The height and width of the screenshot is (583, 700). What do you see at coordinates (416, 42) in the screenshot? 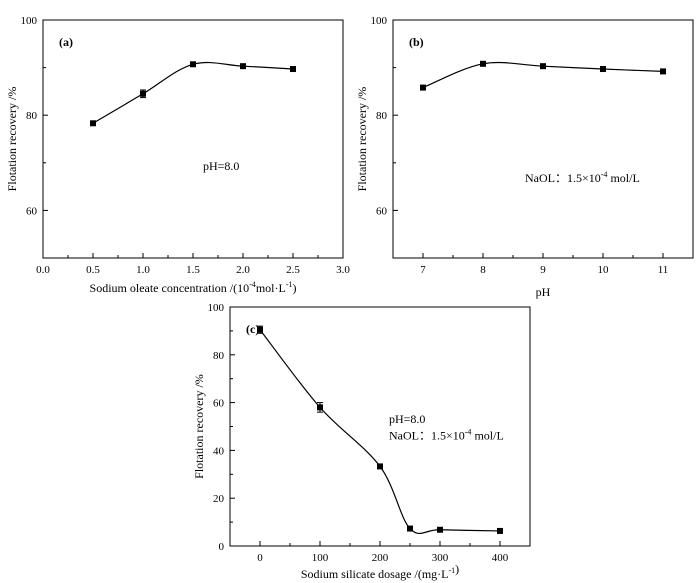
I see `panel-label: (b)` at bounding box center [416, 42].